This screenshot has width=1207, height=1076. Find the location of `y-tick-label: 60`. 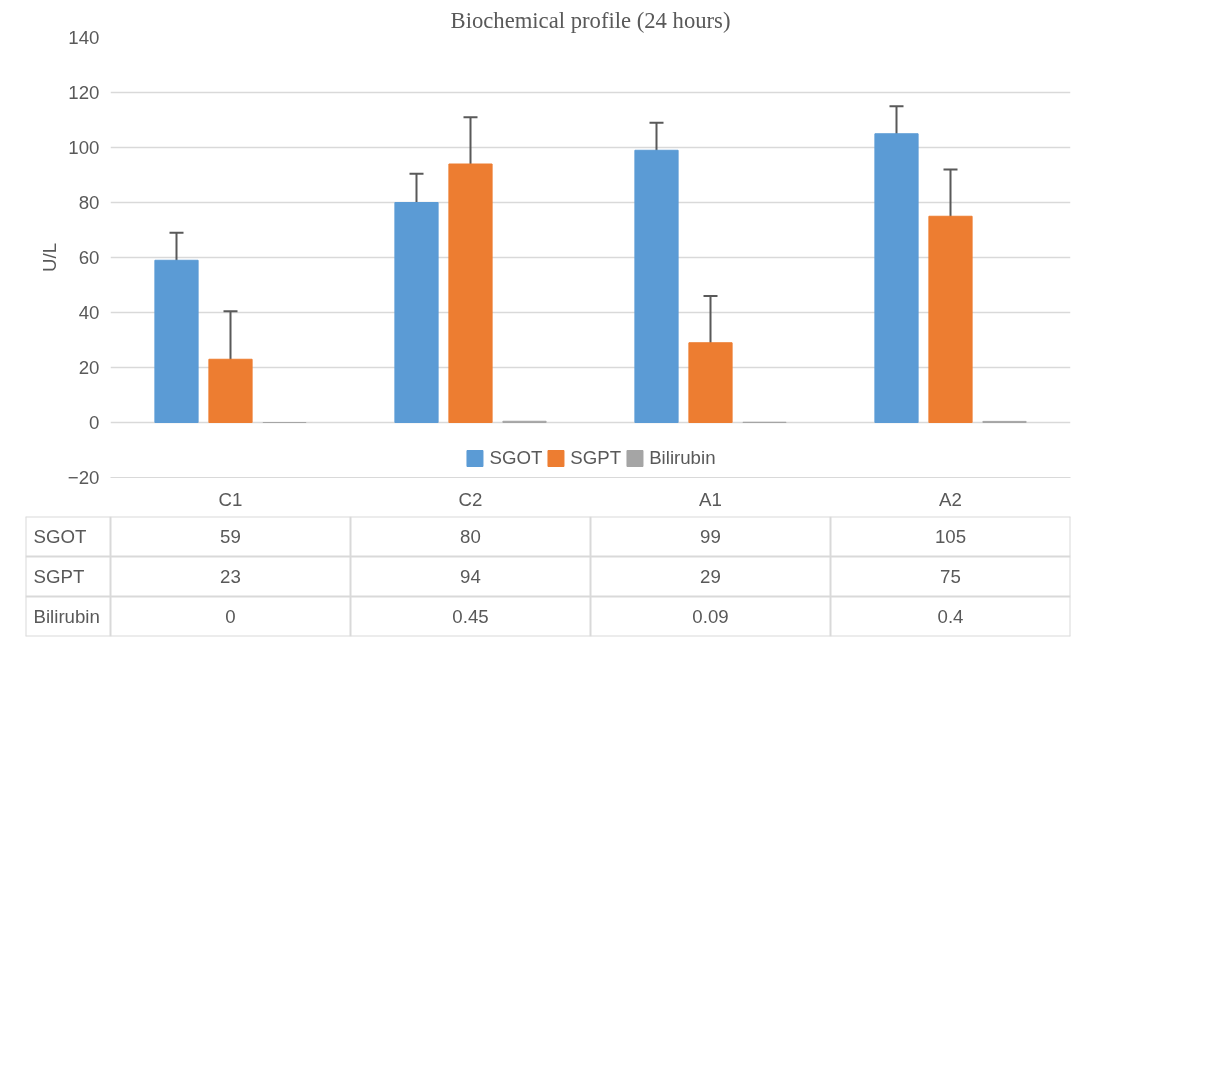

y-tick-label: 60 is located at coordinates (89, 257).